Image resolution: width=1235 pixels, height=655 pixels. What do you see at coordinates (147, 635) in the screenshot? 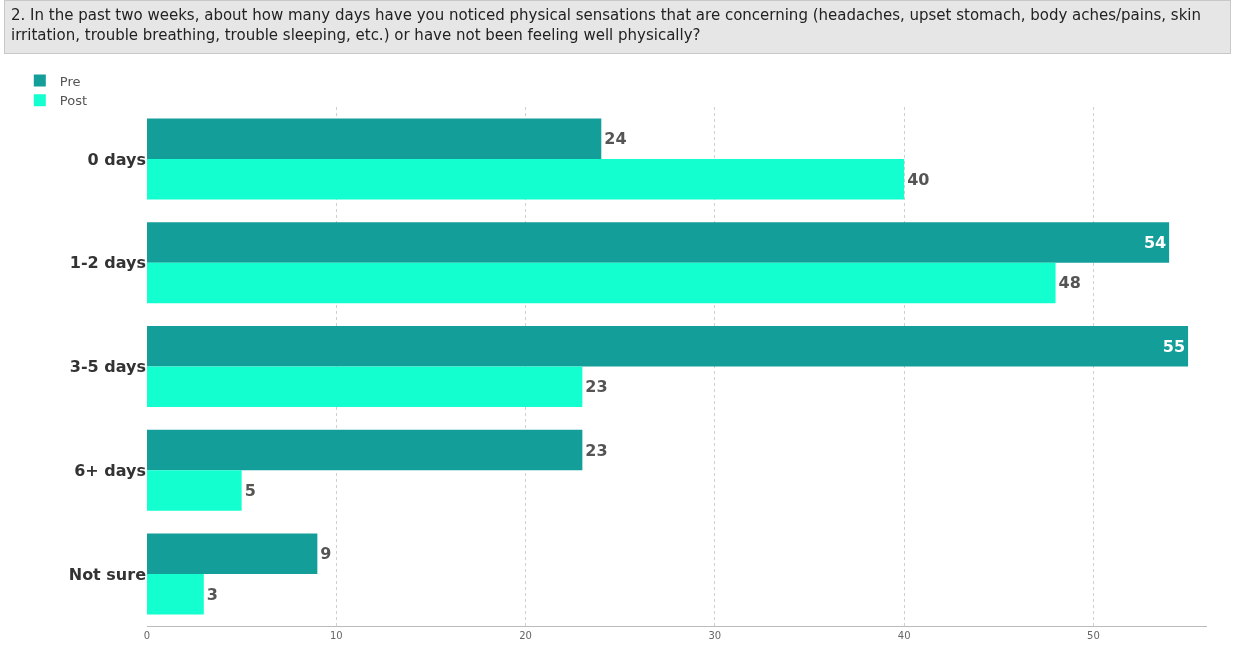
I see `x-tick-label: 0` at bounding box center [147, 635].